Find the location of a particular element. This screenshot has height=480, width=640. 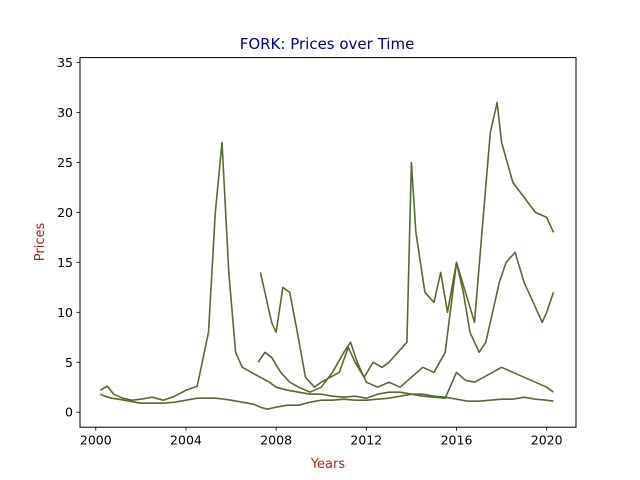

y-axis: 0 5 10 15 20 25 30 35 is located at coordinates (68, 237).